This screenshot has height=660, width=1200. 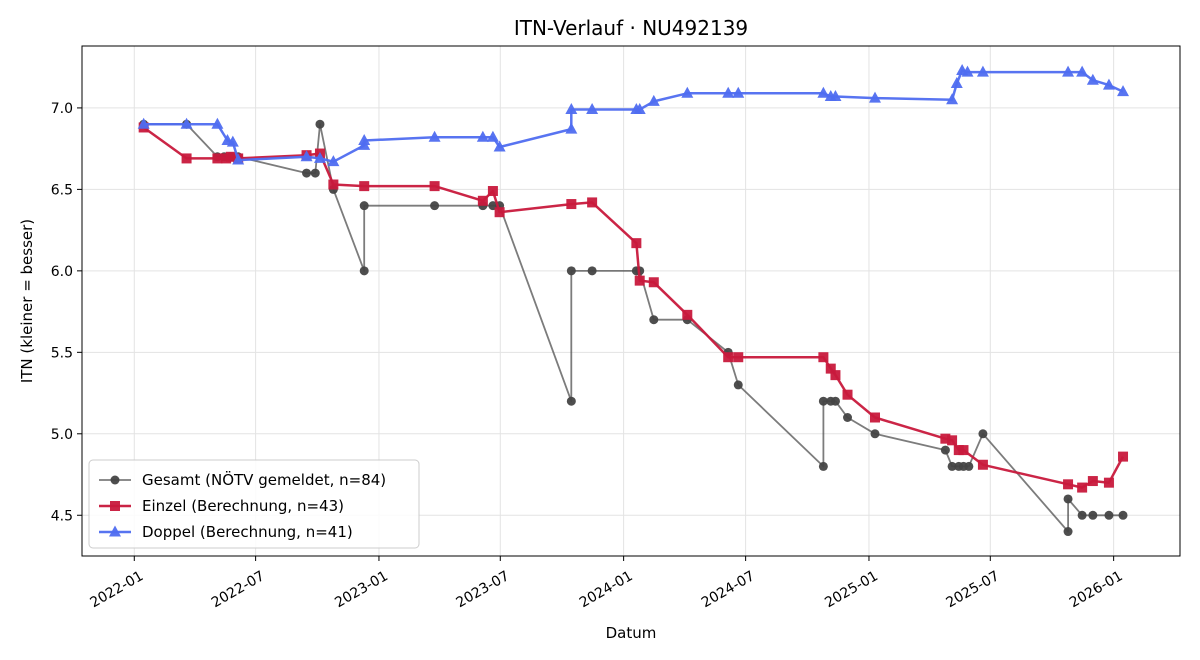 What do you see at coordinates (1096, 589) in the screenshot?
I see `x-tick-label: 2026-01` at bounding box center [1096, 589].